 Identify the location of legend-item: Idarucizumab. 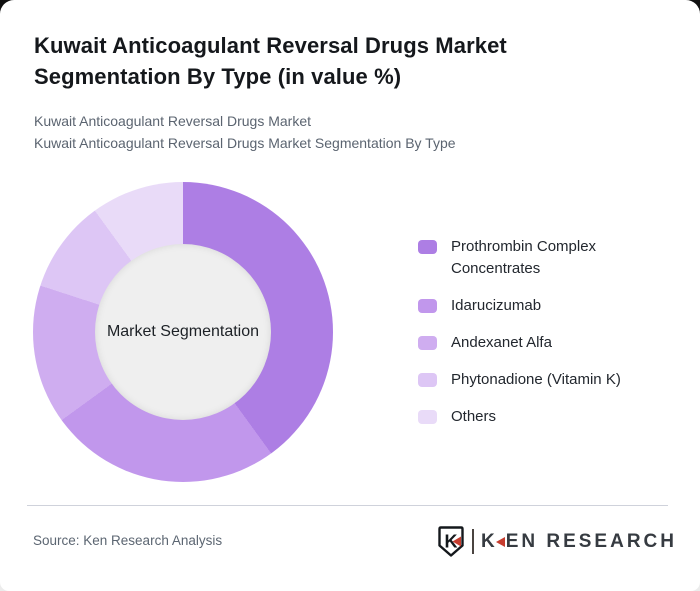
(544, 306).